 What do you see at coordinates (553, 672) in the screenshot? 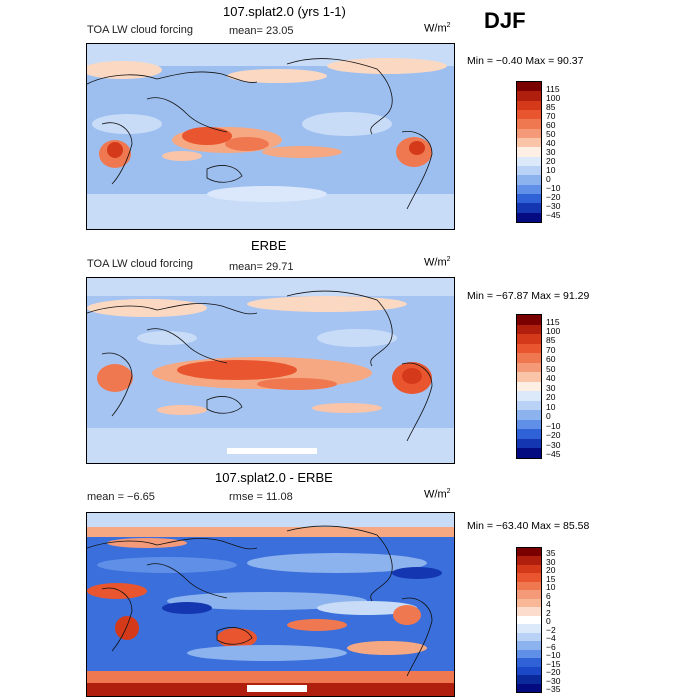
I see `panel3-tick-label: −20` at bounding box center [553, 672].